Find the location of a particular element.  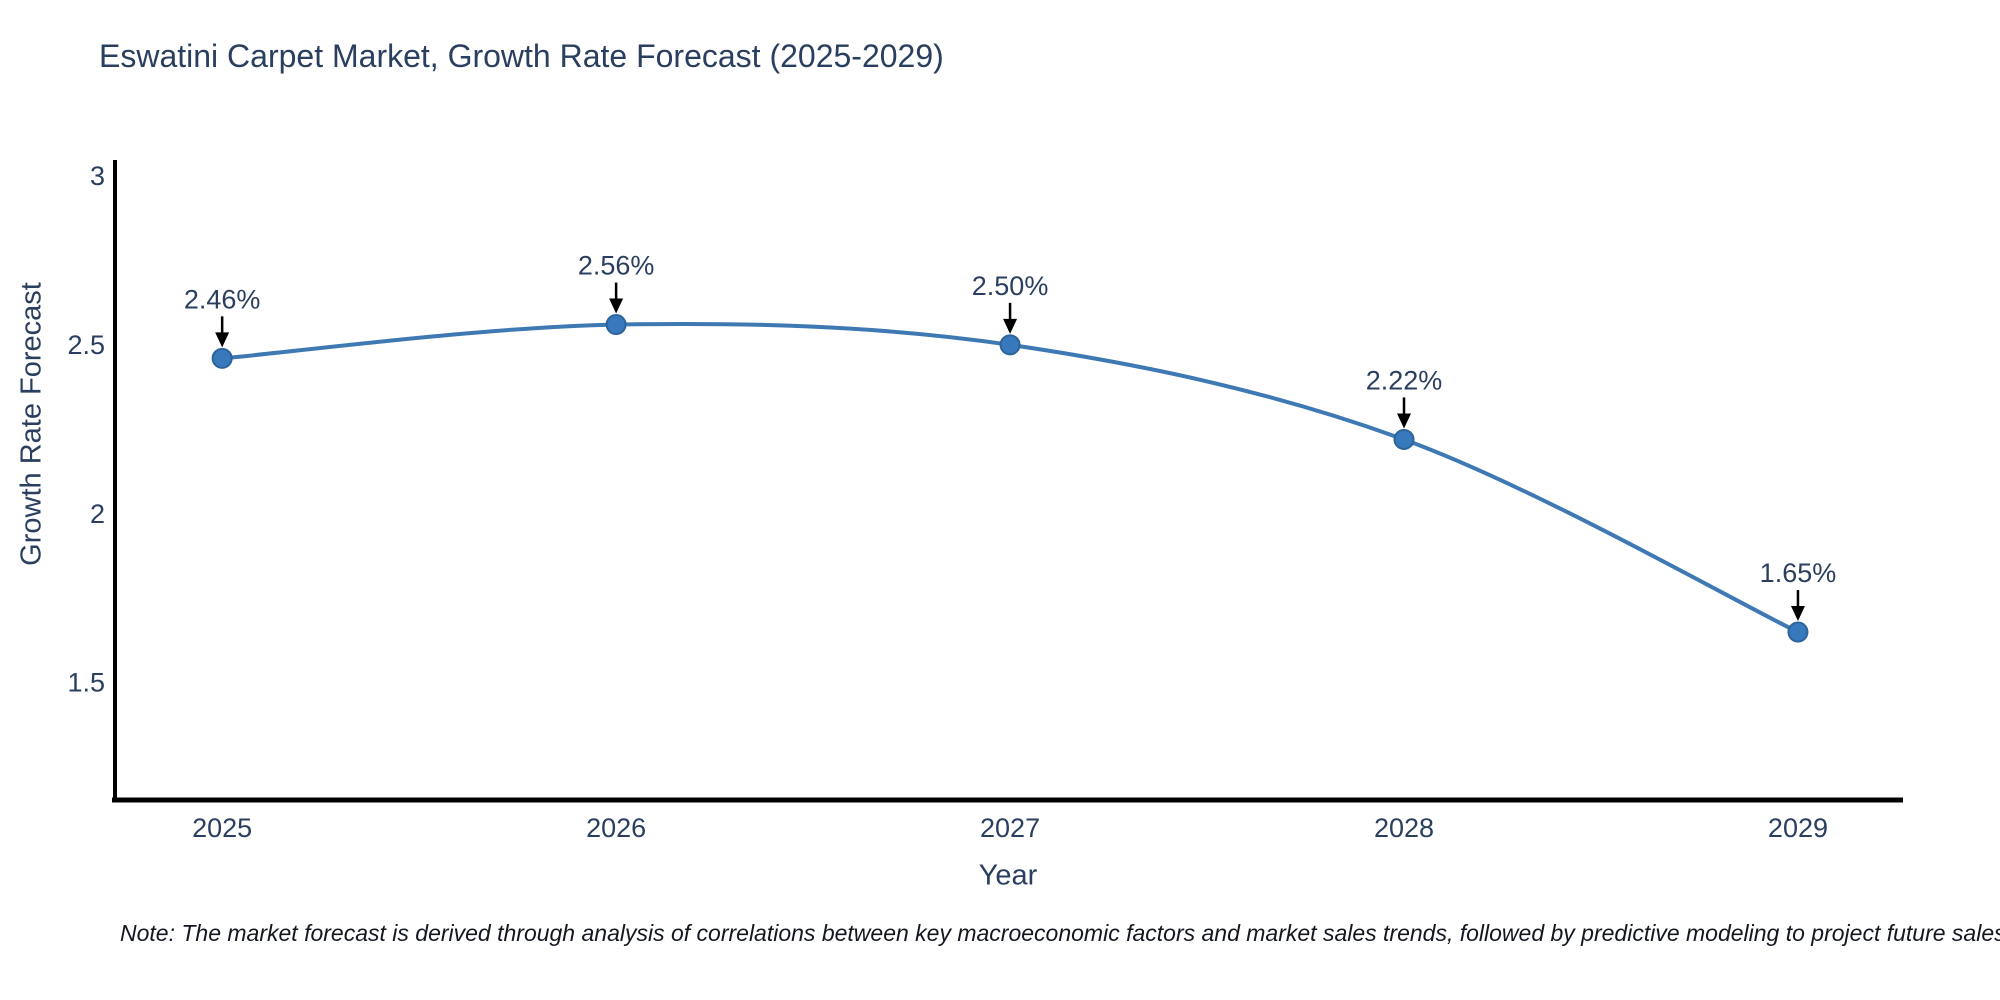

y-axis-title: Growth Rate Forecast is located at coordinates (31, 424).